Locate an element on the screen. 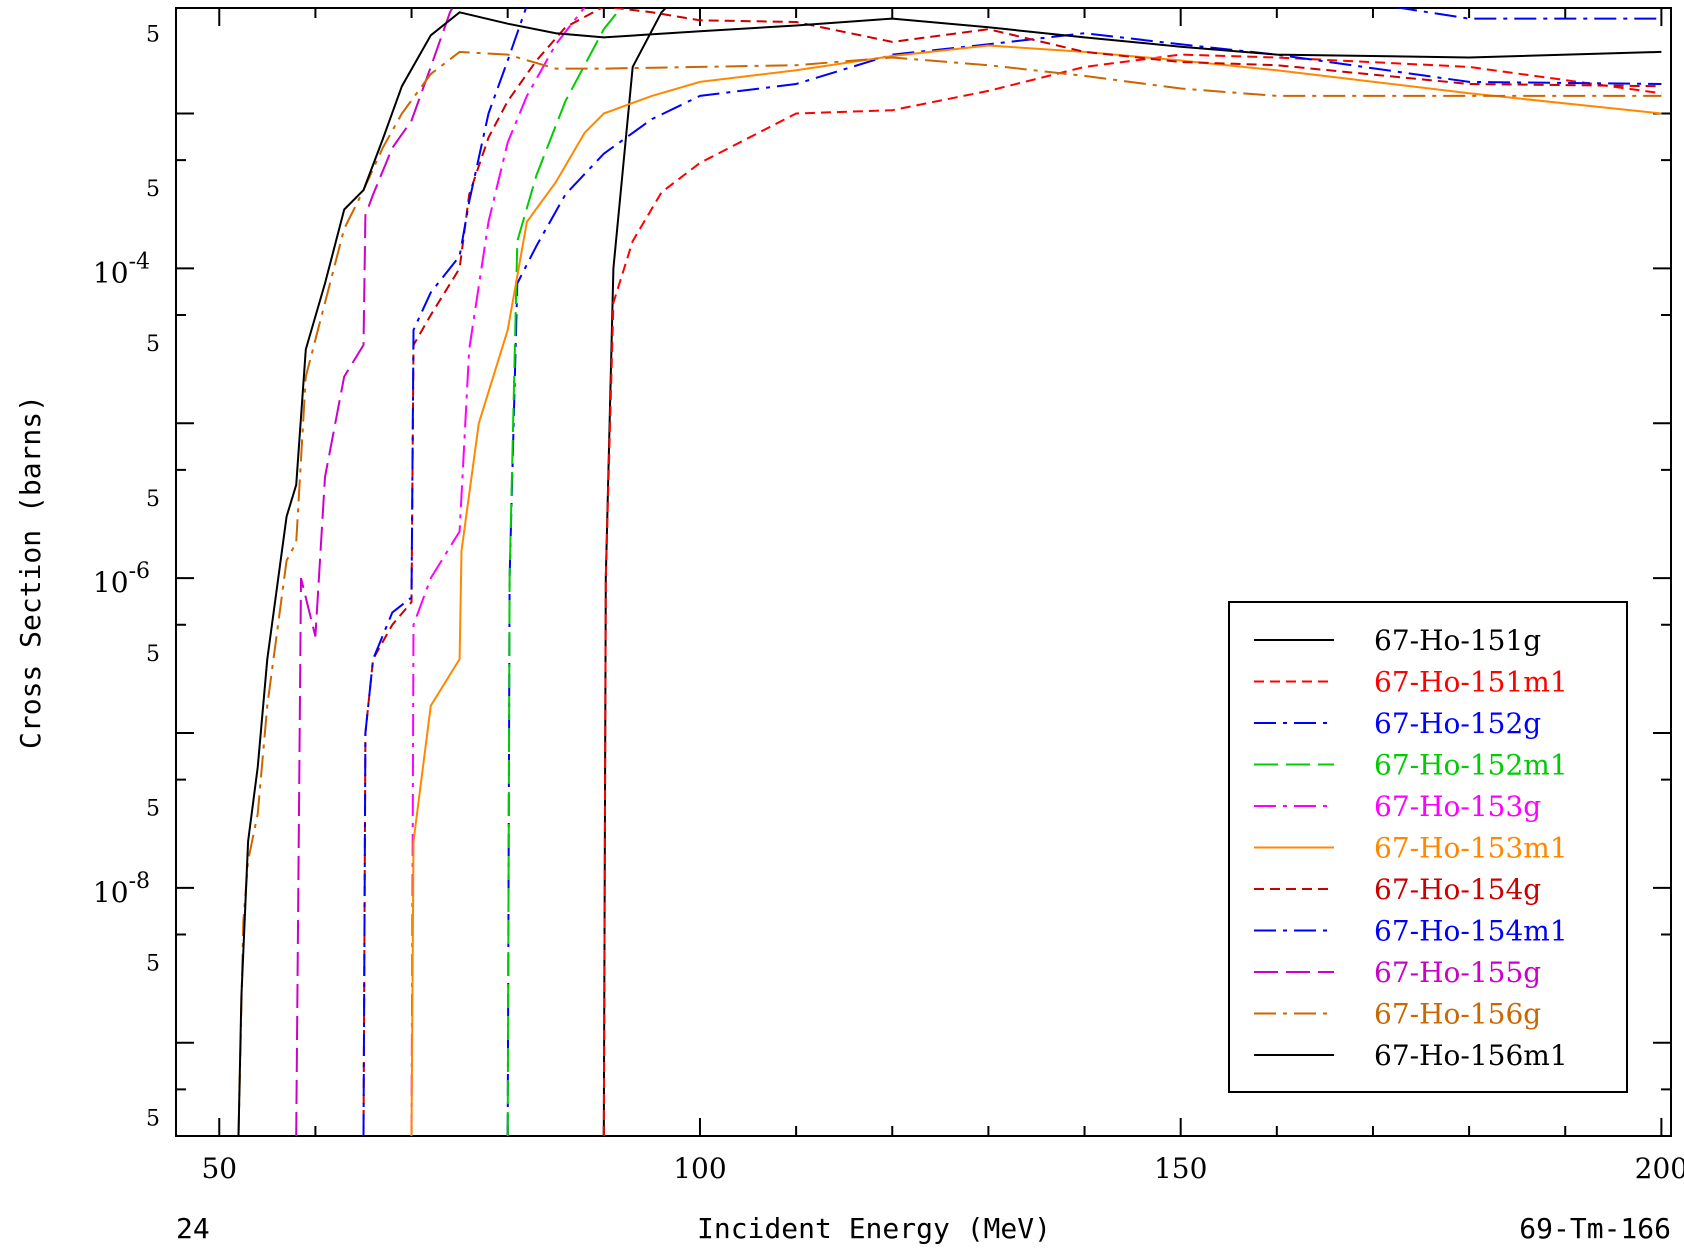 The image size is (1684, 1251). legend-label: 67-Ho-151m1 is located at coordinates (1471, 682).